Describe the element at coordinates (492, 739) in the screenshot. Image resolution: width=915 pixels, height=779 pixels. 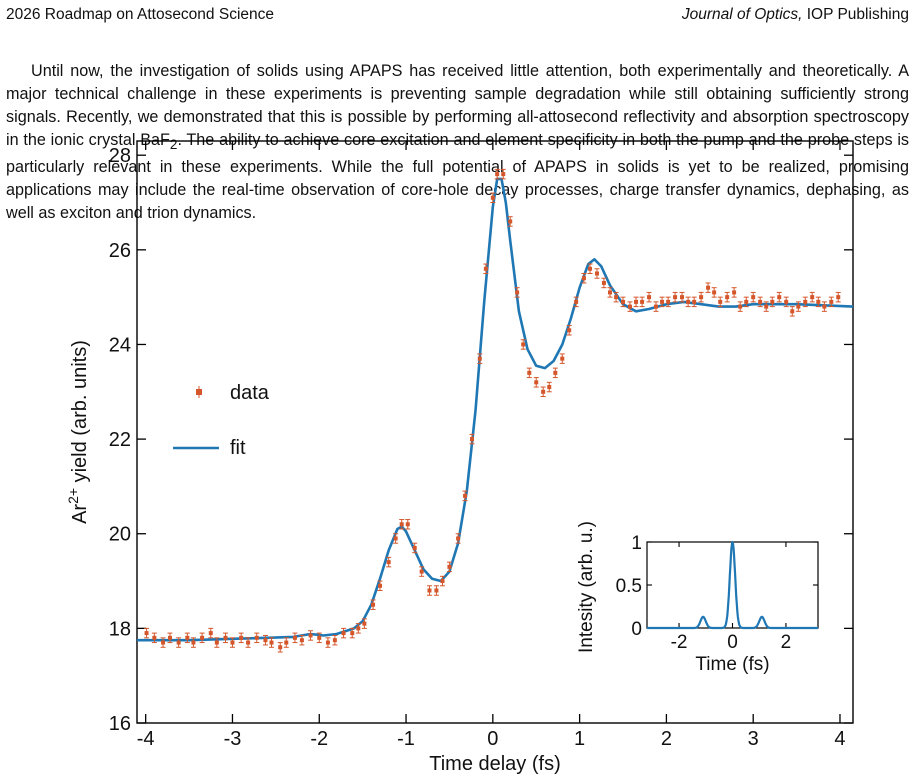
I see `x-tick-label: 0` at that location.